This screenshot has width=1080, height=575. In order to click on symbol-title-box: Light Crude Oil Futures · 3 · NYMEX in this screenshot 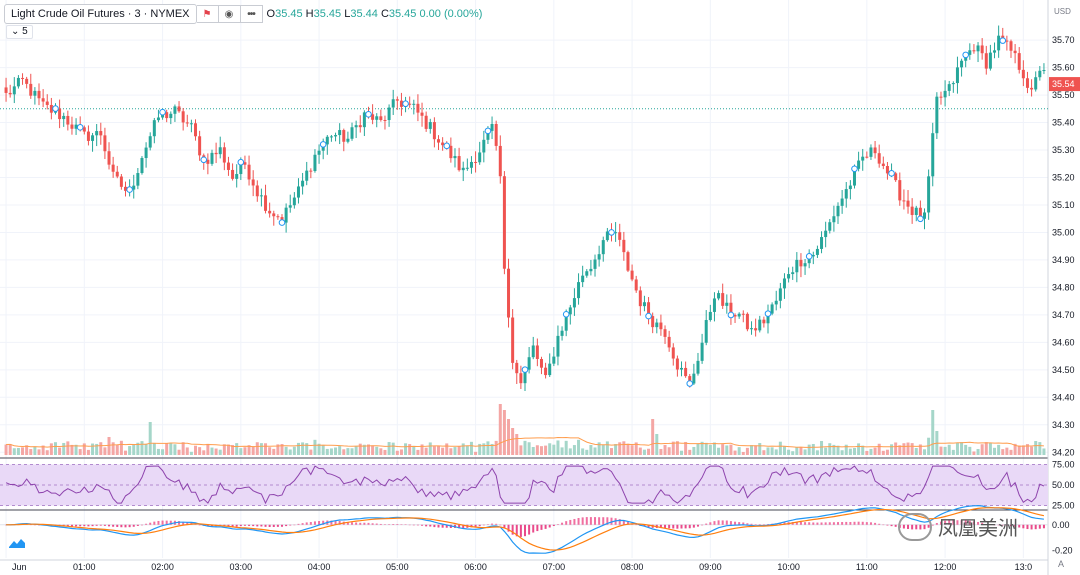, I will do `click(100, 14)`.